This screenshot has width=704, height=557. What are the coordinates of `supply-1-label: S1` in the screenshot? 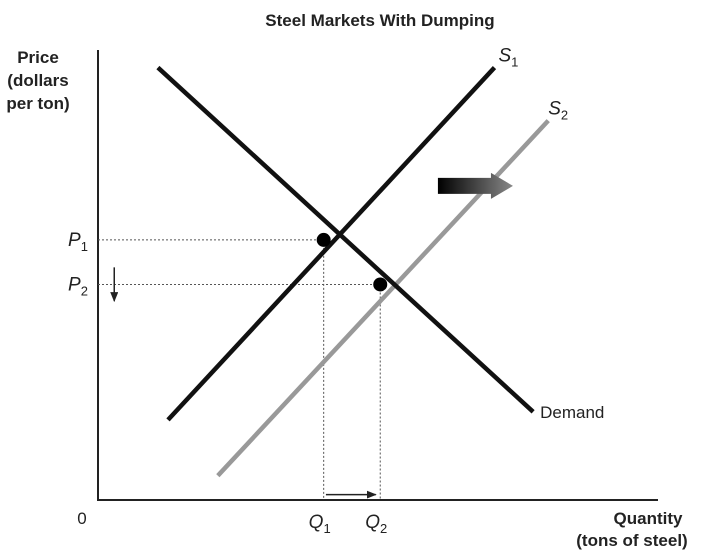 It's located at (508, 58).